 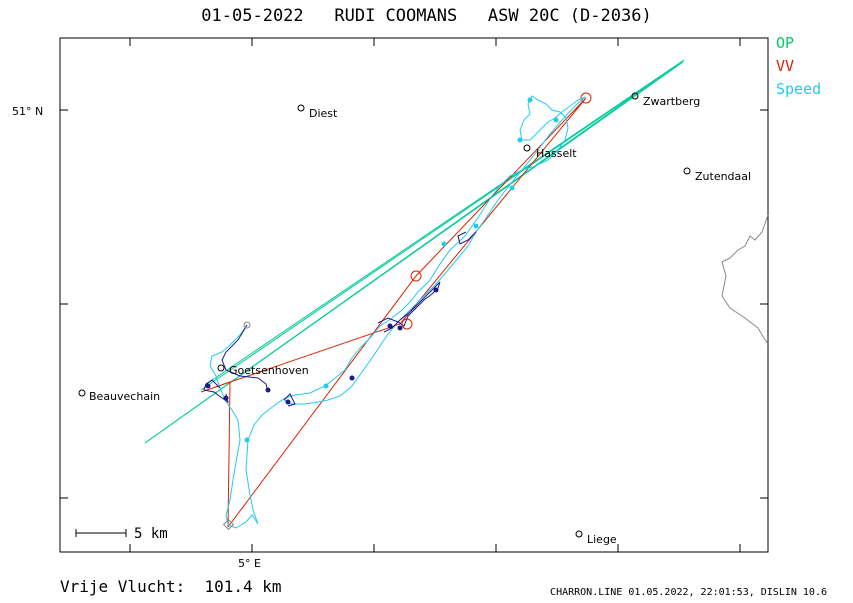 I want to click on free-flight-distance: Vrije Vlucht: 101.4 km, so click(x=171, y=586).